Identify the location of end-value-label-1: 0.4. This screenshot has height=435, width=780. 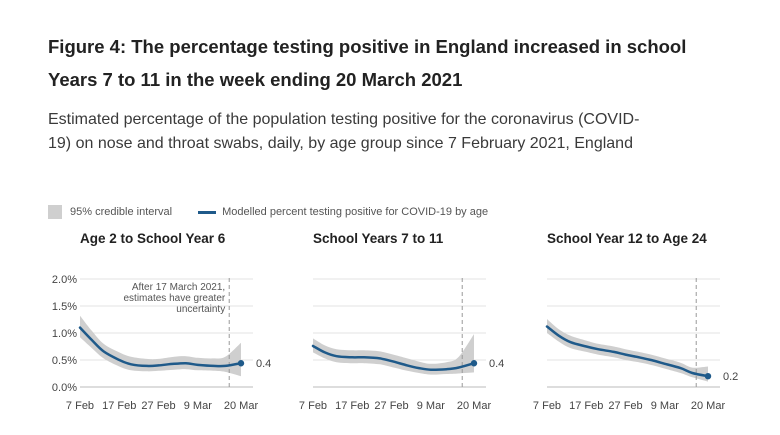
(496, 364).